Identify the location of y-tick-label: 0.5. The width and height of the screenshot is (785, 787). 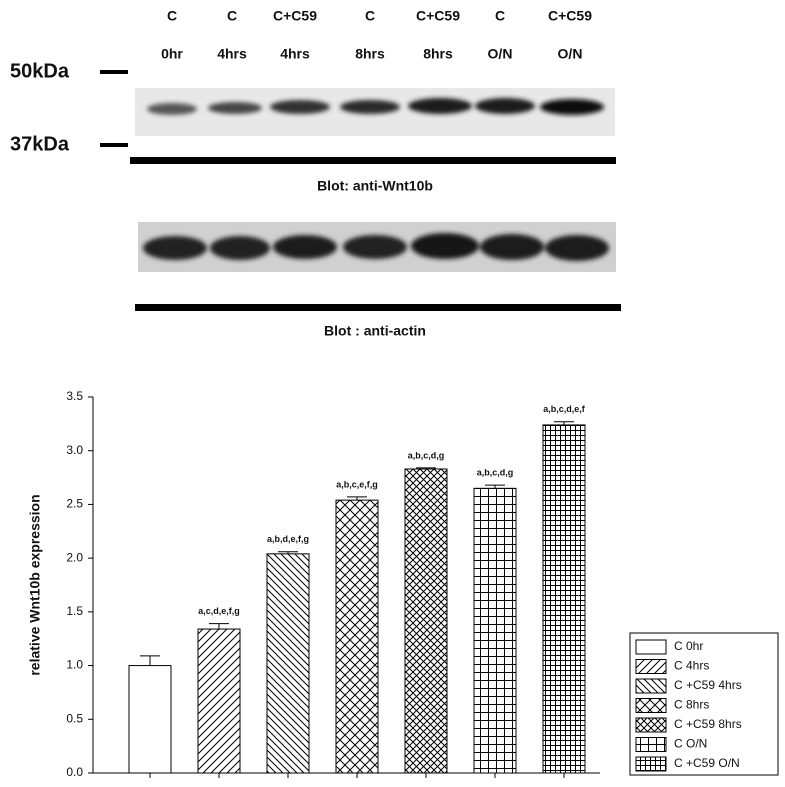
(74, 718).